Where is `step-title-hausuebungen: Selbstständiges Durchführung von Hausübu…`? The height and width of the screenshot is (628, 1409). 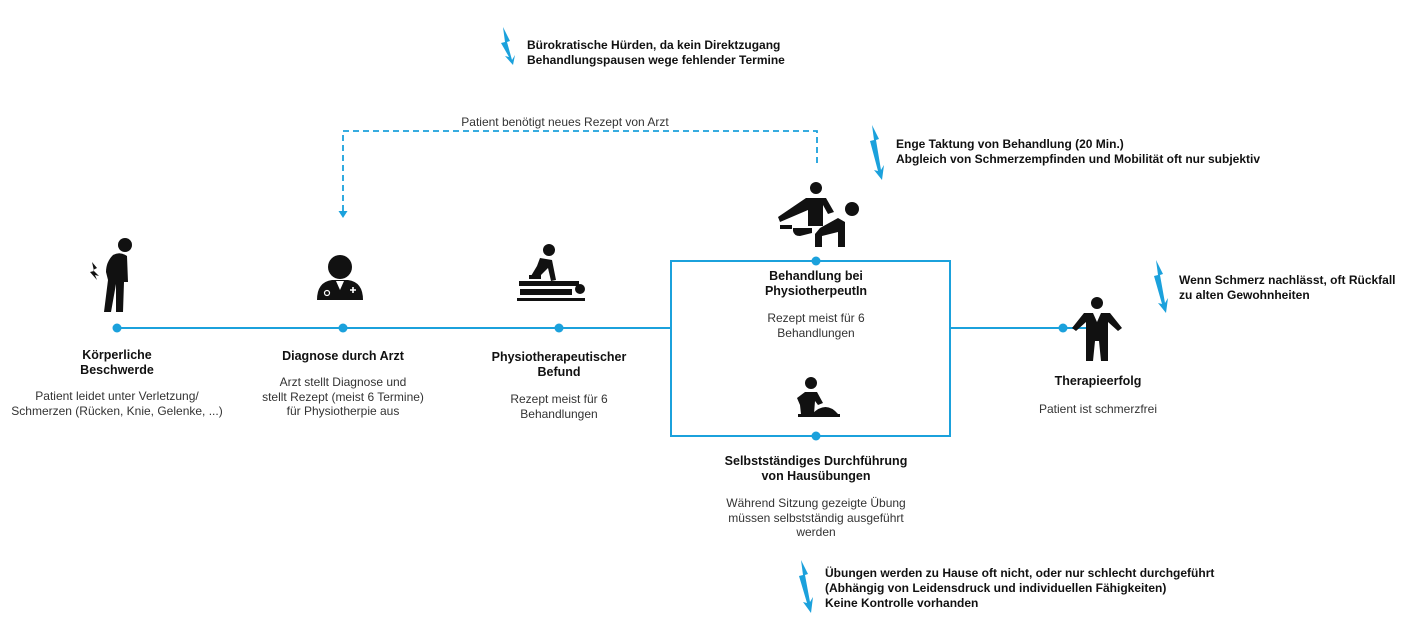
step-title-hausuebungen: Selbstständiges Durchführung von Hausübu… is located at coordinates (816, 469).